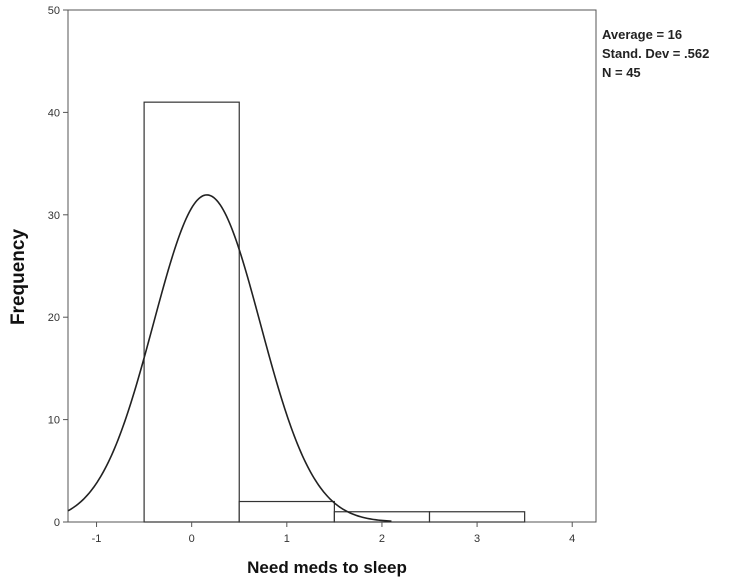  What do you see at coordinates (57, 523) in the screenshot?
I see `y-tick-label: 0` at bounding box center [57, 523].